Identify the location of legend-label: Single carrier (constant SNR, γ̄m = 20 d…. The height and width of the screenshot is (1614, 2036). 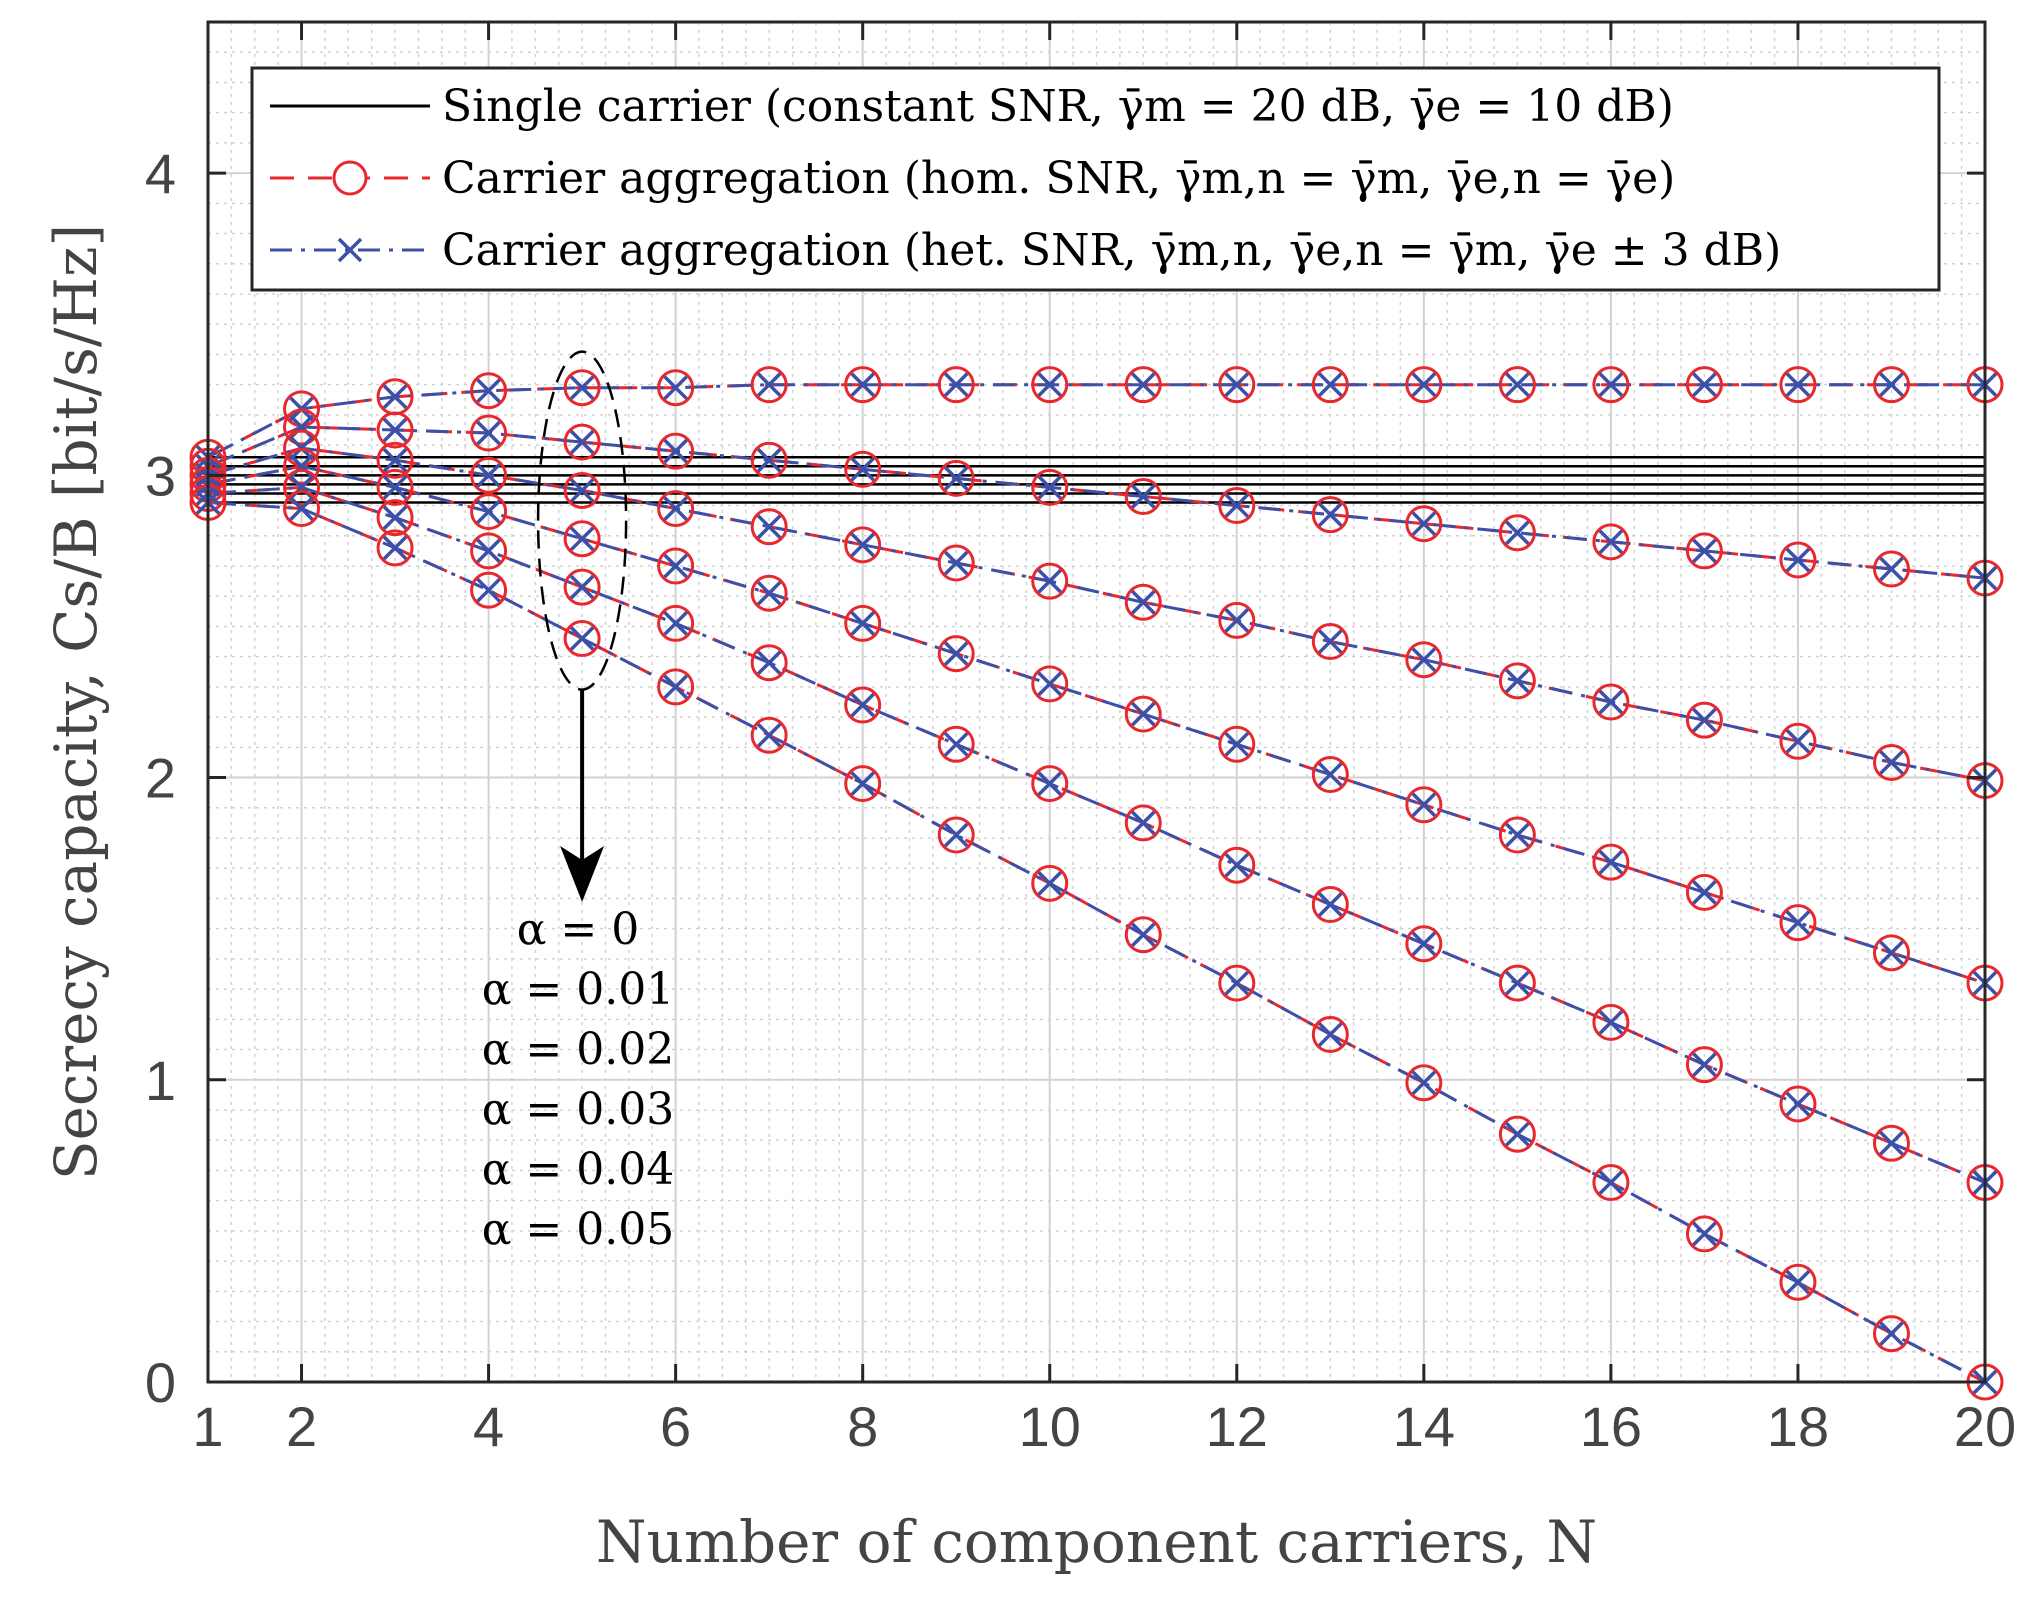
(1058, 106).